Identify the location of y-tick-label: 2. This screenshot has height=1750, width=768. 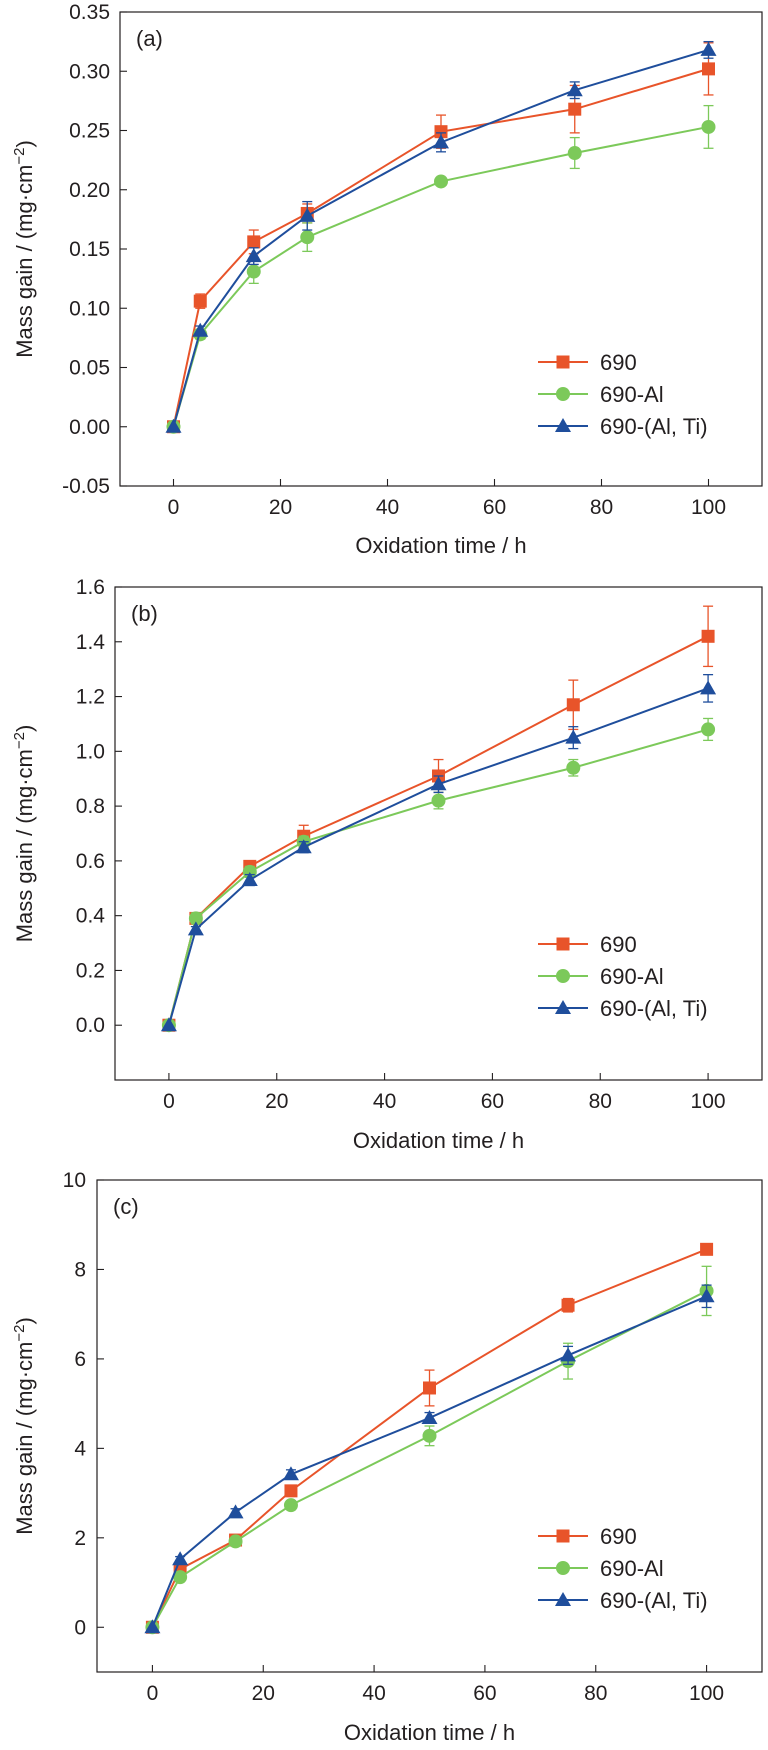
(80, 1538).